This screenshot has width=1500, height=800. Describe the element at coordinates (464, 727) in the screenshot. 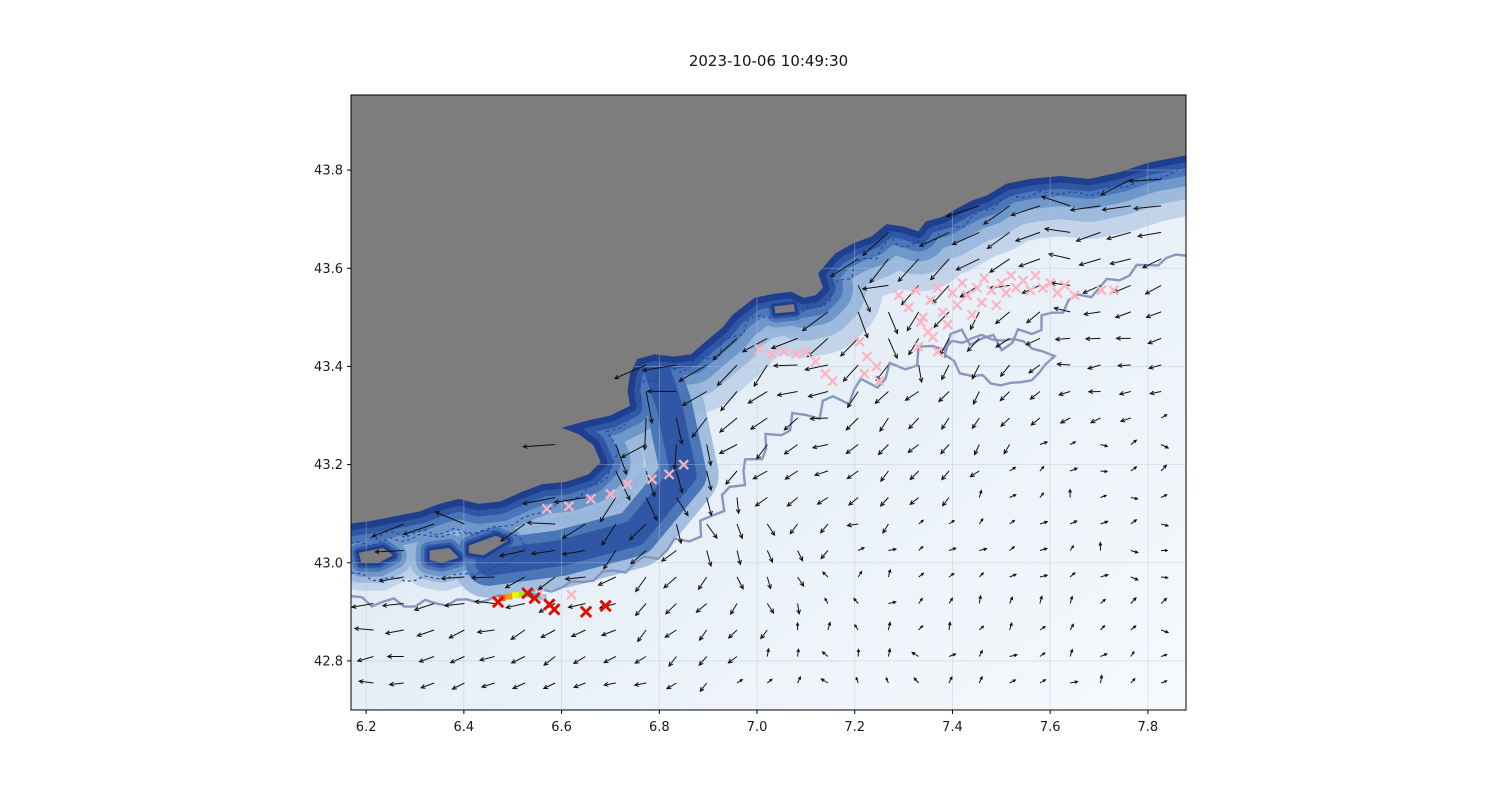

I see `x-tick-label: 6.4` at that location.